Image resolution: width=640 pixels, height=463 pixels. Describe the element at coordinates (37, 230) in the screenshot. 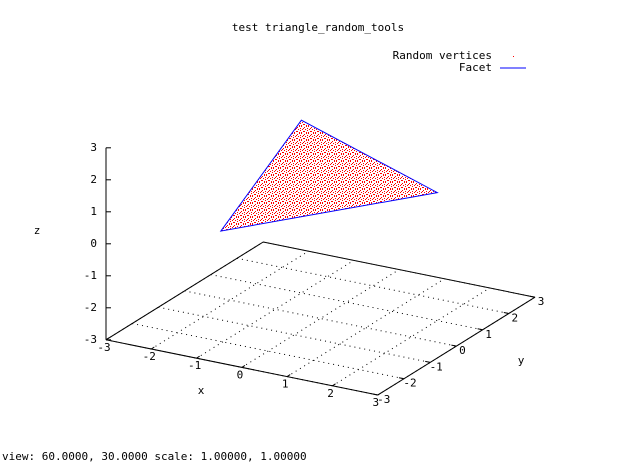

I see `z-axis-label: z` at that location.